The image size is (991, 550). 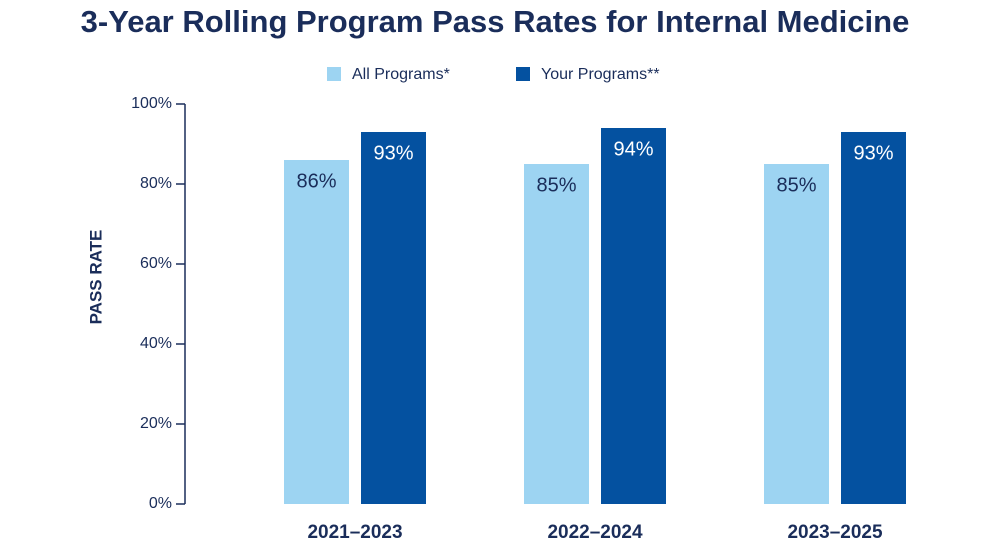 What do you see at coordinates (156, 263) in the screenshot?
I see `y-tick-label: 60%` at bounding box center [156, 263].